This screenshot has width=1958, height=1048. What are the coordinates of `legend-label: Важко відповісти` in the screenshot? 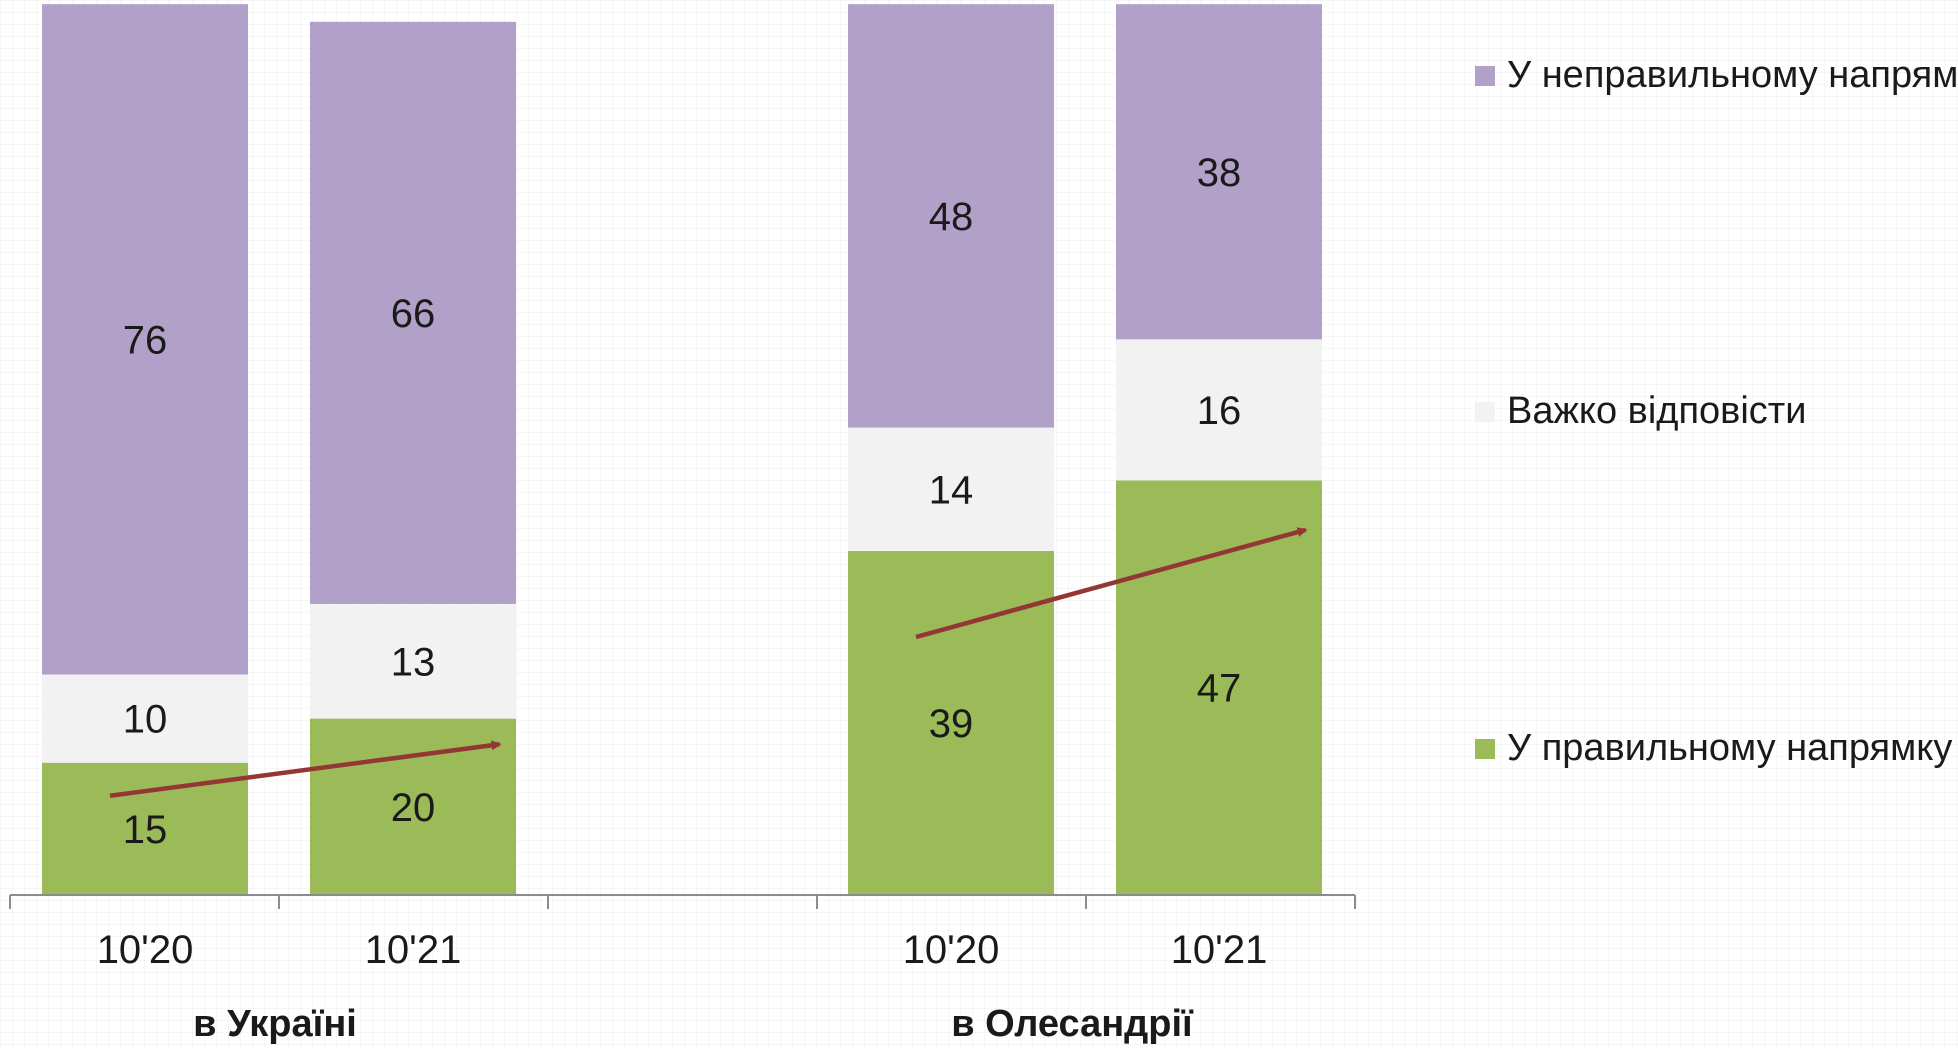 It's located at (1657, 411).